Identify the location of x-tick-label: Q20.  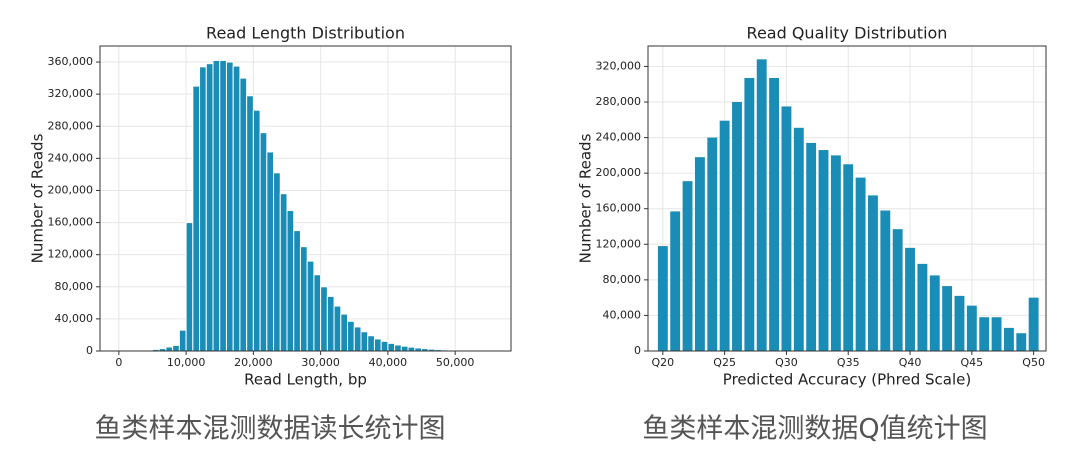
(663, 362).